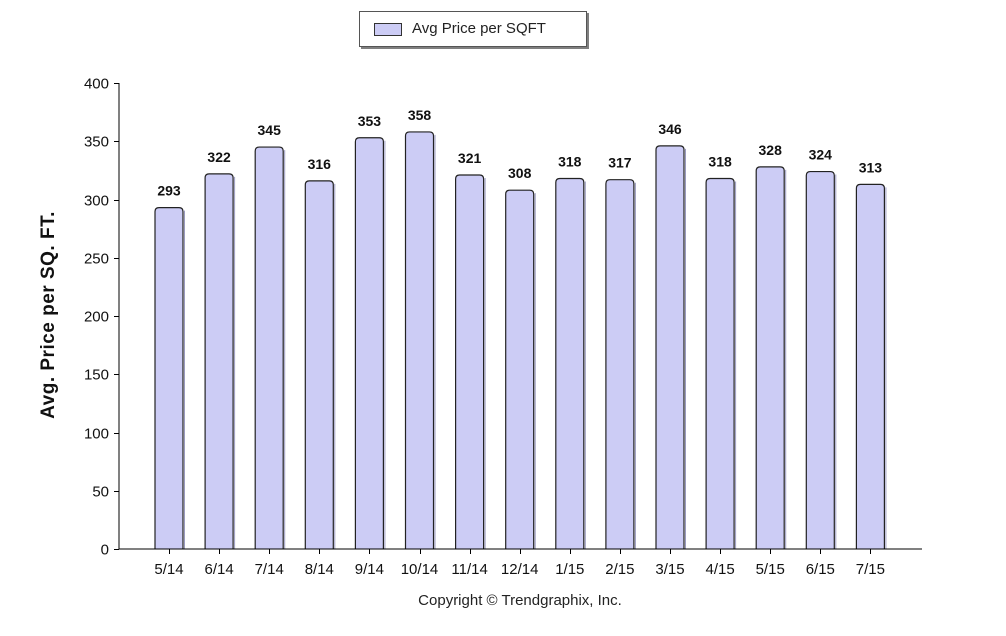 The height and width of the screenshot is (636, 1006). Describe the element at coordinates (388, 29) in the screenshot. I see `legend-swatch` at that location.